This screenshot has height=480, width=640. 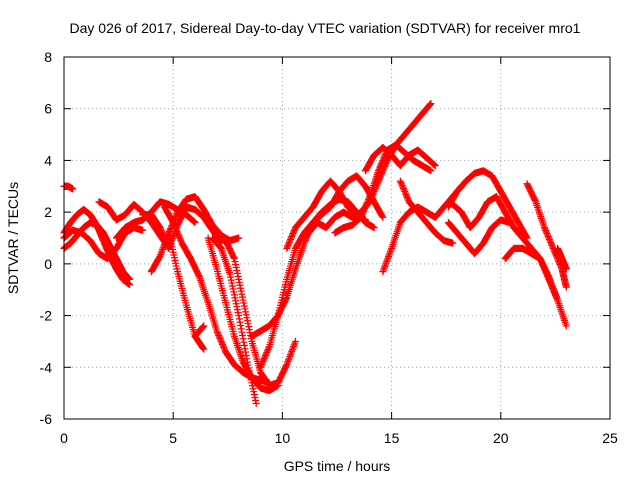 I want to click on x-axis-label: GPS time / hours, so click(x=337, y=466).